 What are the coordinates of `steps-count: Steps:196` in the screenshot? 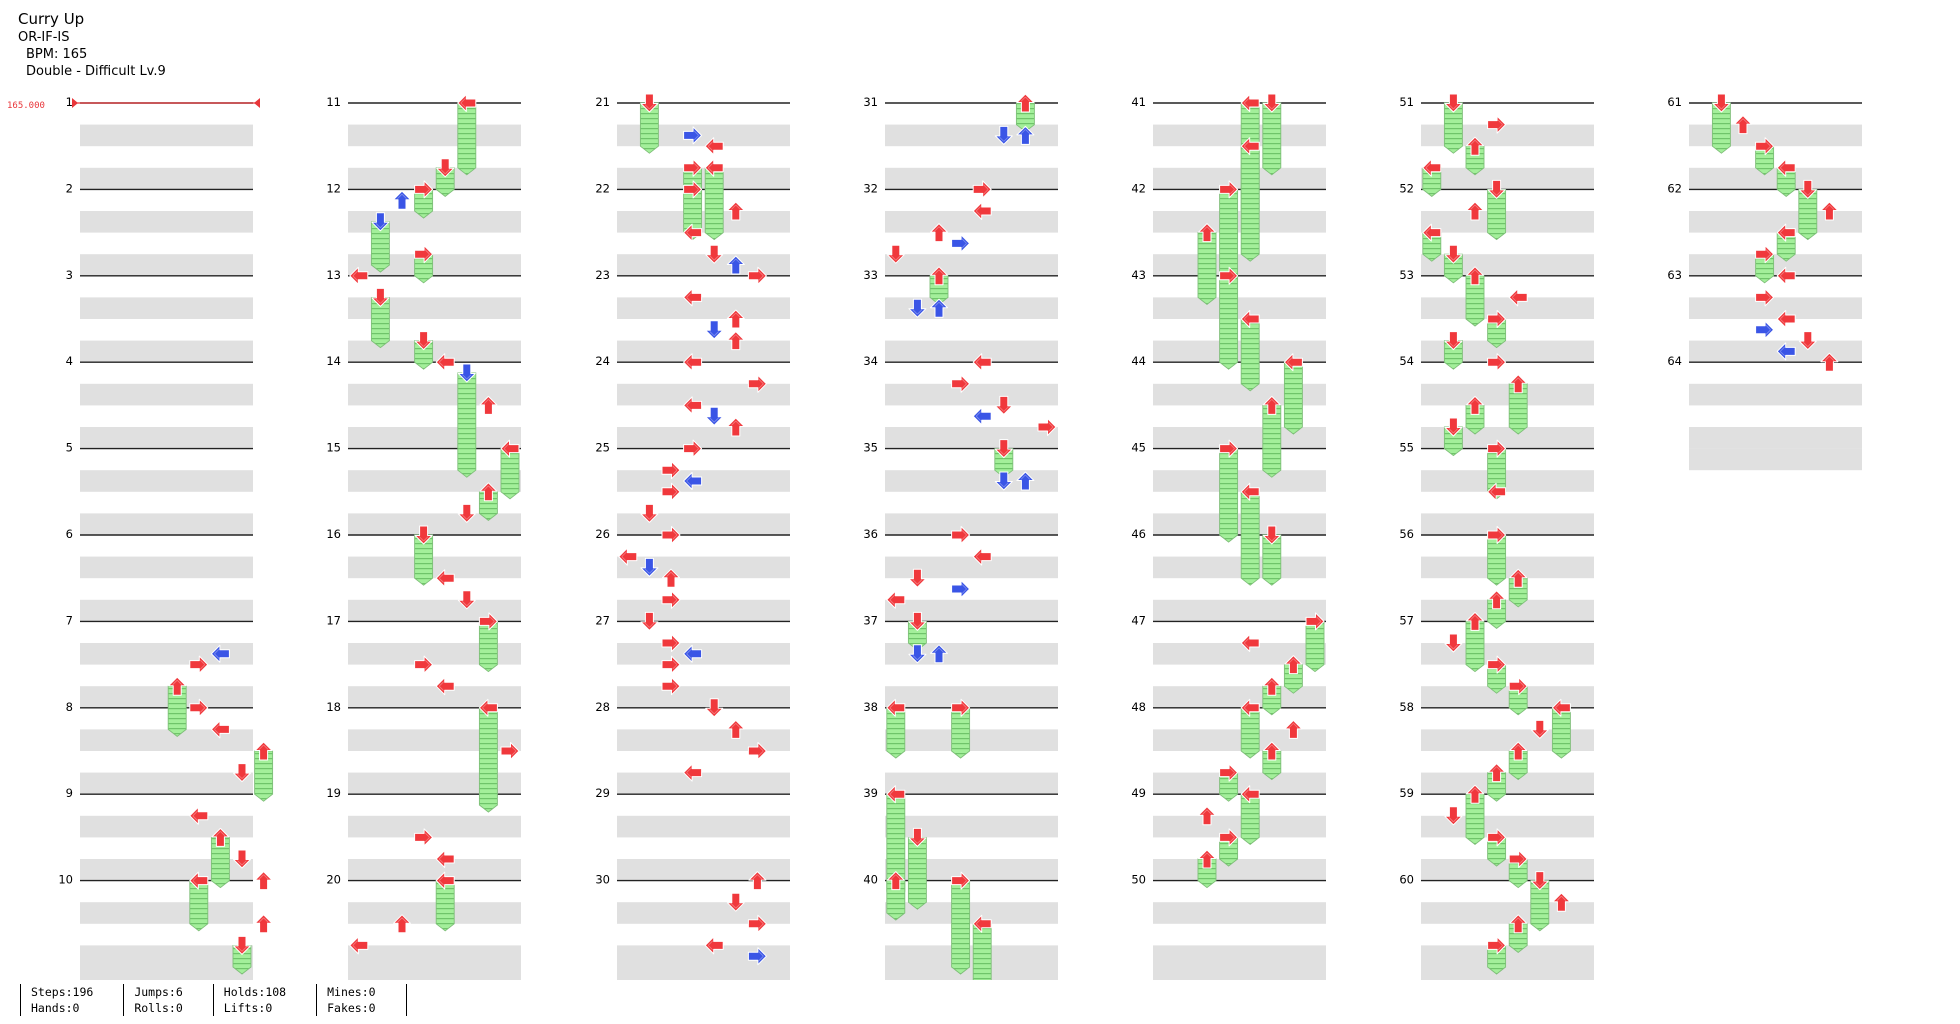 It's located at (62, 992).